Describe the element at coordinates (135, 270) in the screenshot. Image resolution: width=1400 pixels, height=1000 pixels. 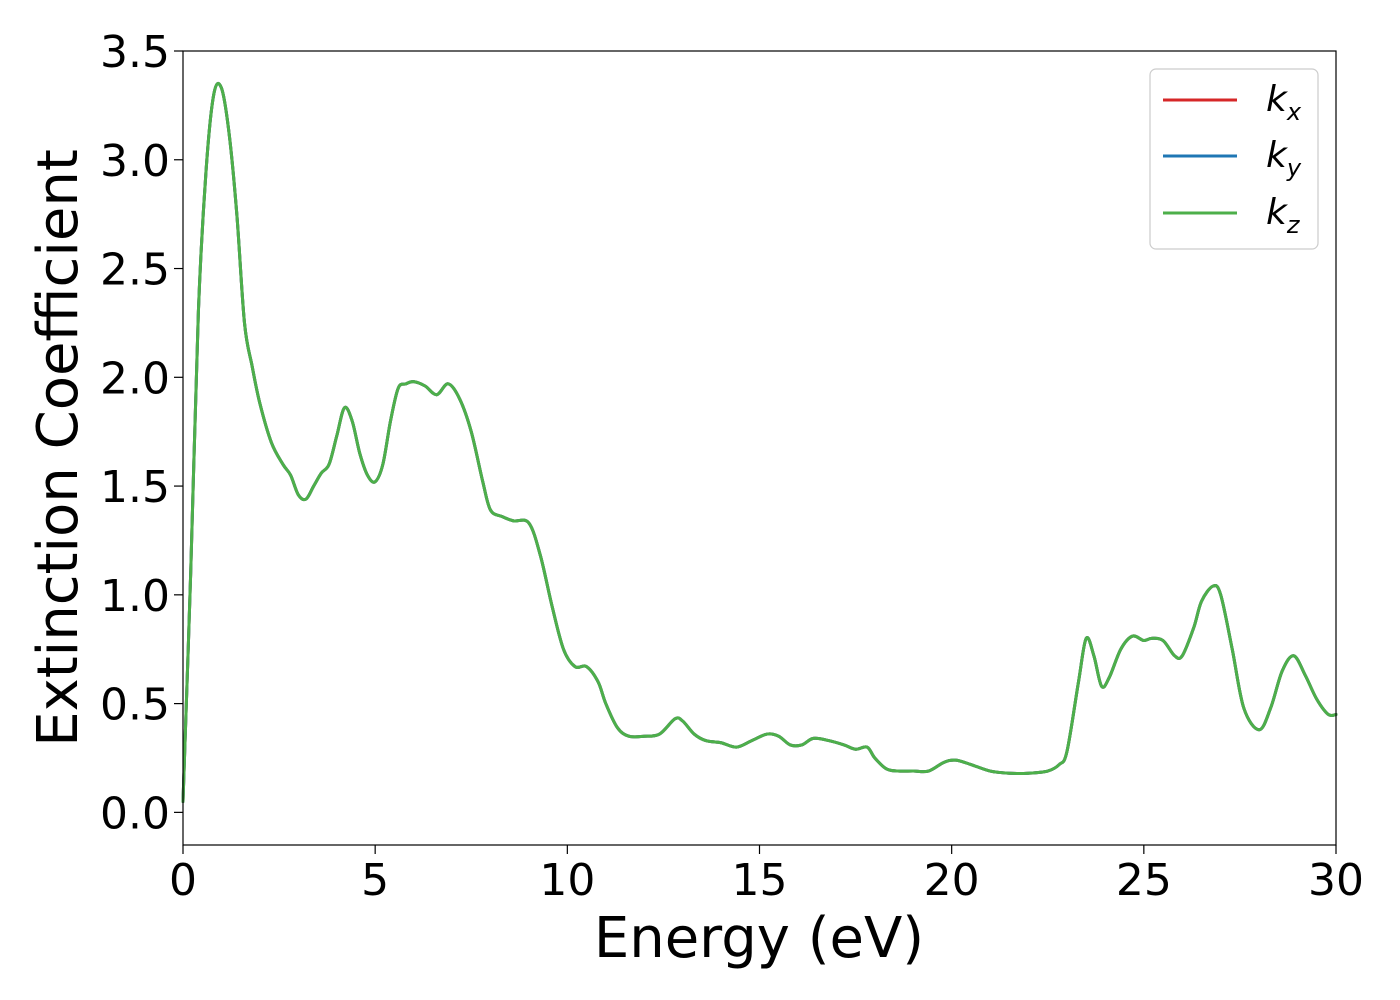
I see `y-tick-label: 2.5` at that location.